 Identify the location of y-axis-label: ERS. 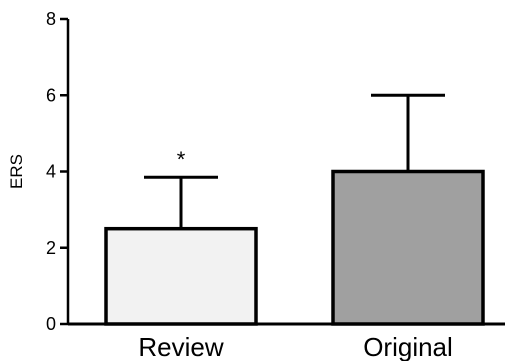
(16, 171).